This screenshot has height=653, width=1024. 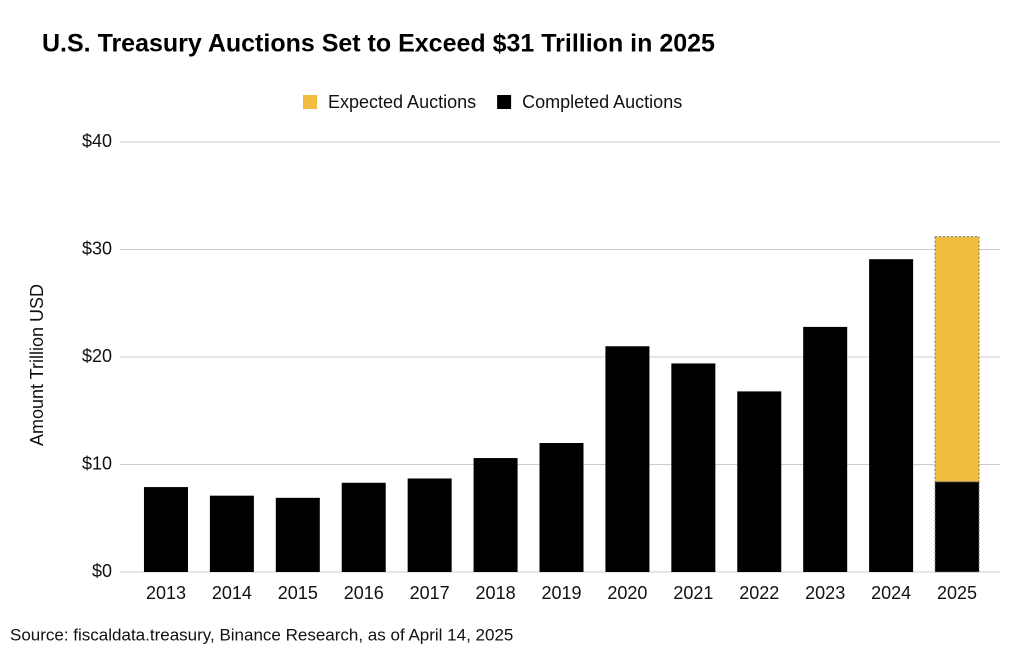 What do you see at coordinates (37, 365) in the screenshot?
I see `y-axis-label: Amount Trillion USD` at bounding box center [37, 365].